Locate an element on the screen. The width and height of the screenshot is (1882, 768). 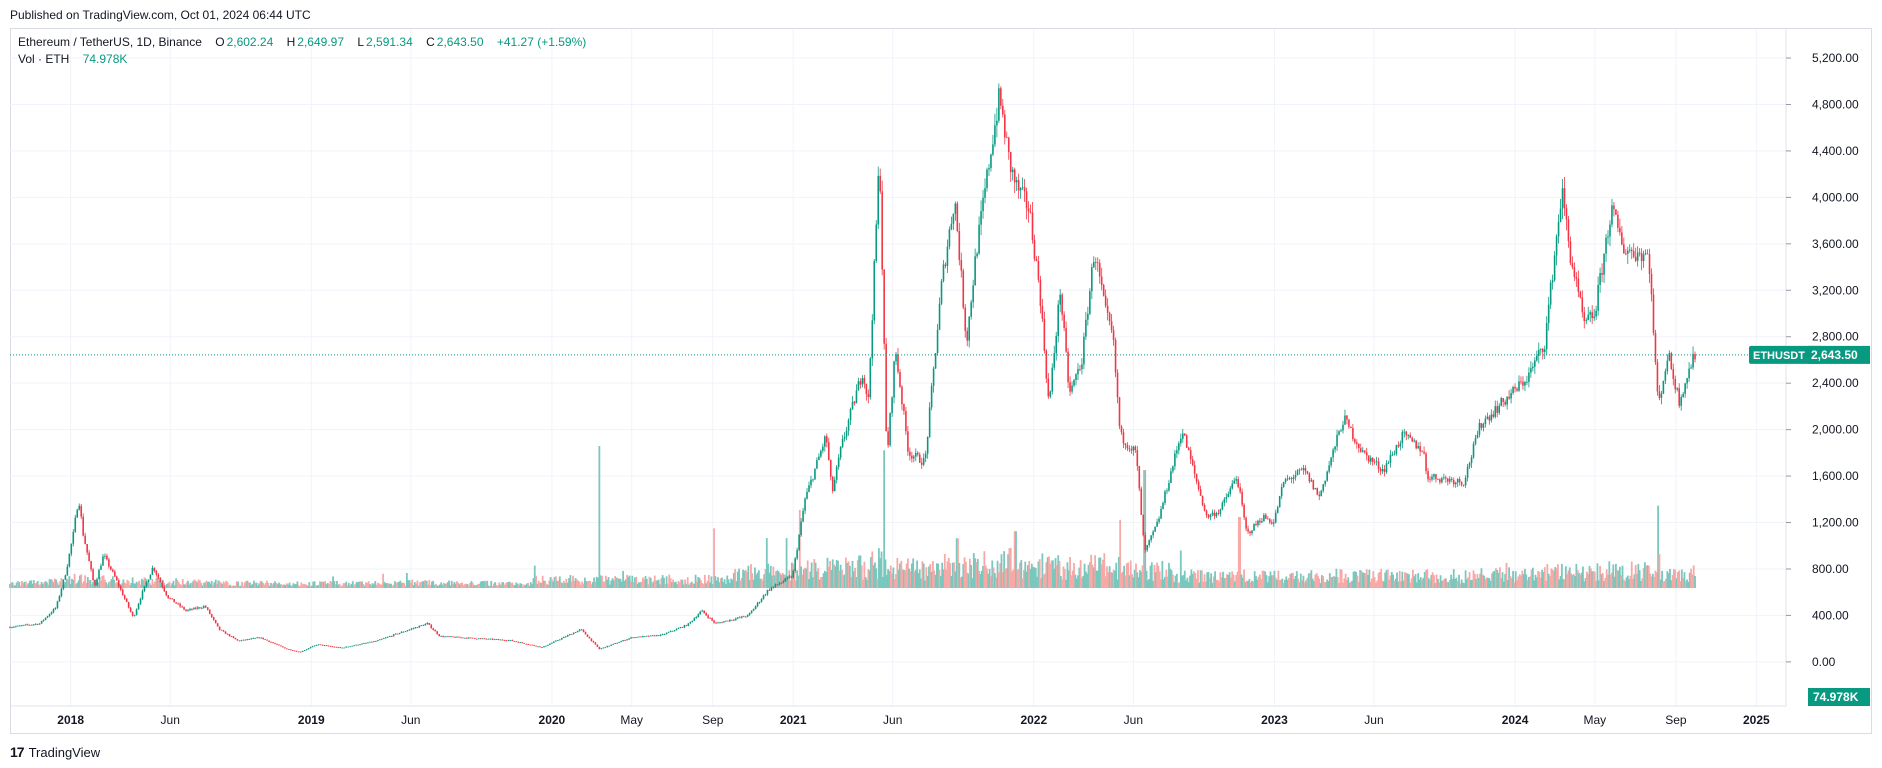
time-tick-label: Jun is located at coordinates (1133, 720).